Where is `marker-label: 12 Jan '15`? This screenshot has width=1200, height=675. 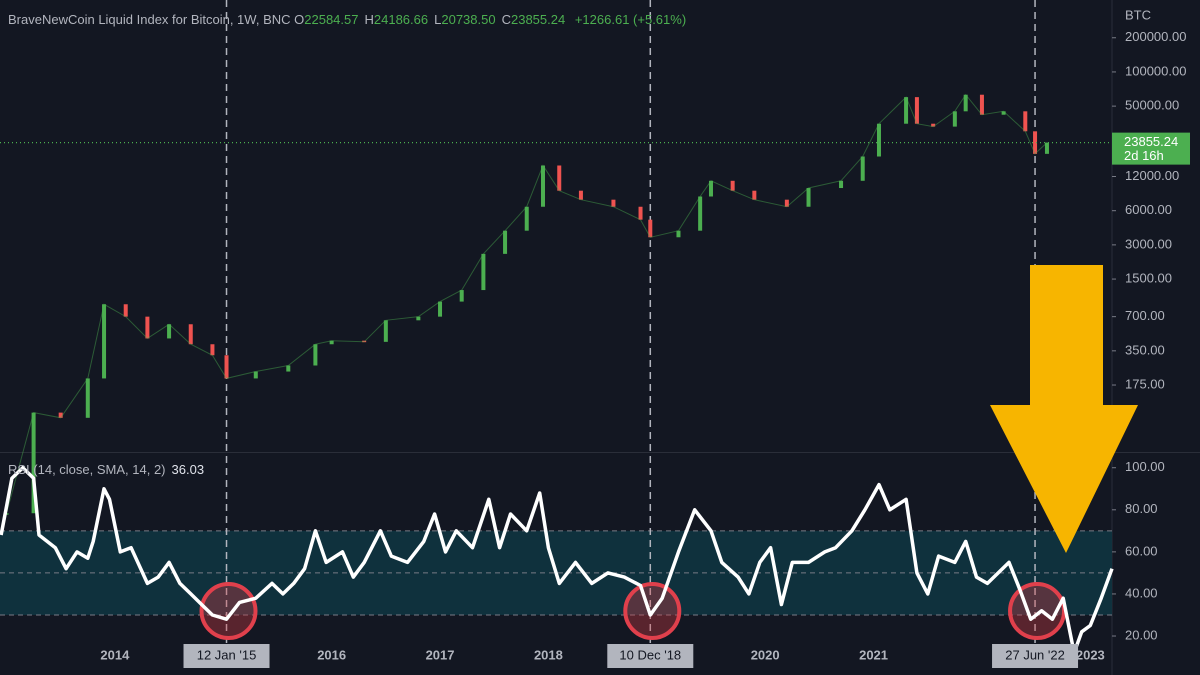 marker-label: 12 Jan '15 is located at coordinates (227, 654).